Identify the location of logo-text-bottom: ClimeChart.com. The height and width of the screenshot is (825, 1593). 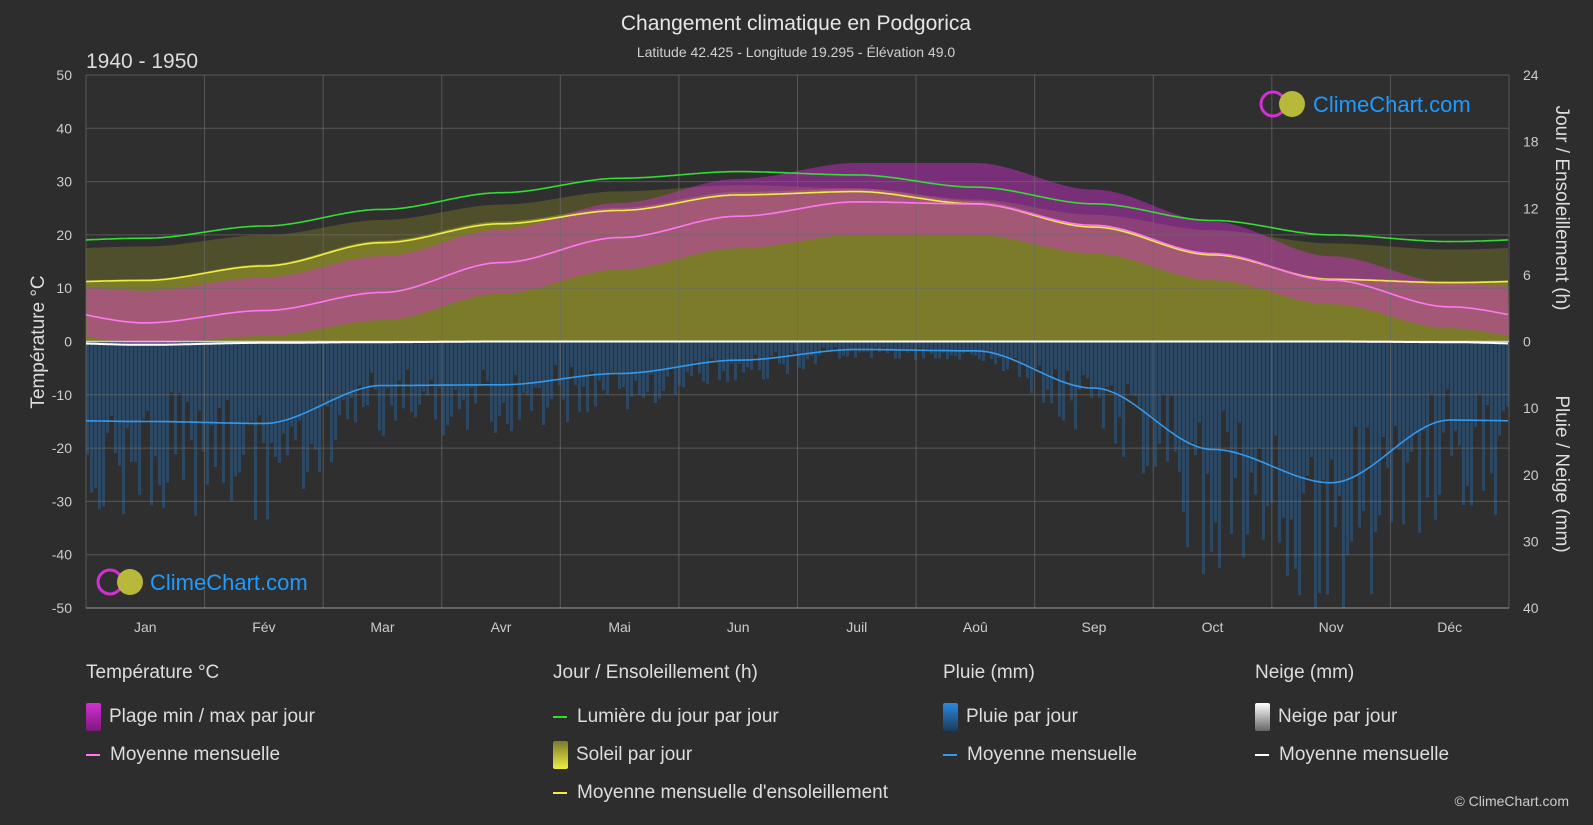
(229, 582).